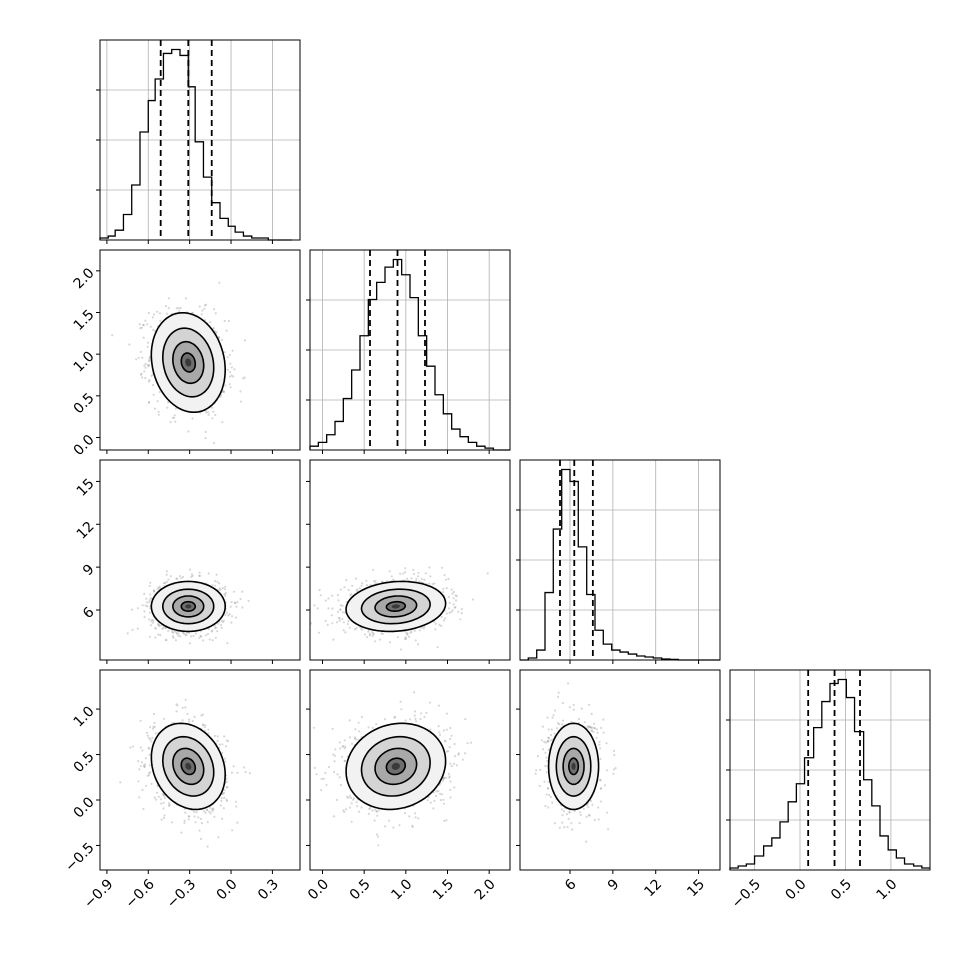 Image resolution: width=970 pixels, height=970 pixels. What do you see at coordinates (188, 362) in the screenshot?
I see `contour-line` at bounding box center [188, 362].